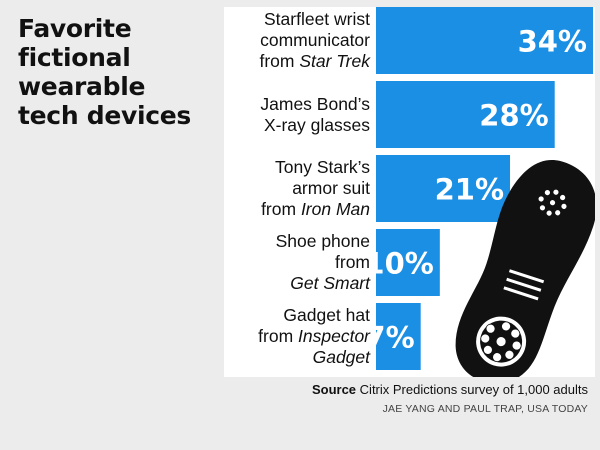  What do you see at coordinates (552, 42) in the screenshot?
I see `value-label-1: 34%` at bounding box center [552, 42].